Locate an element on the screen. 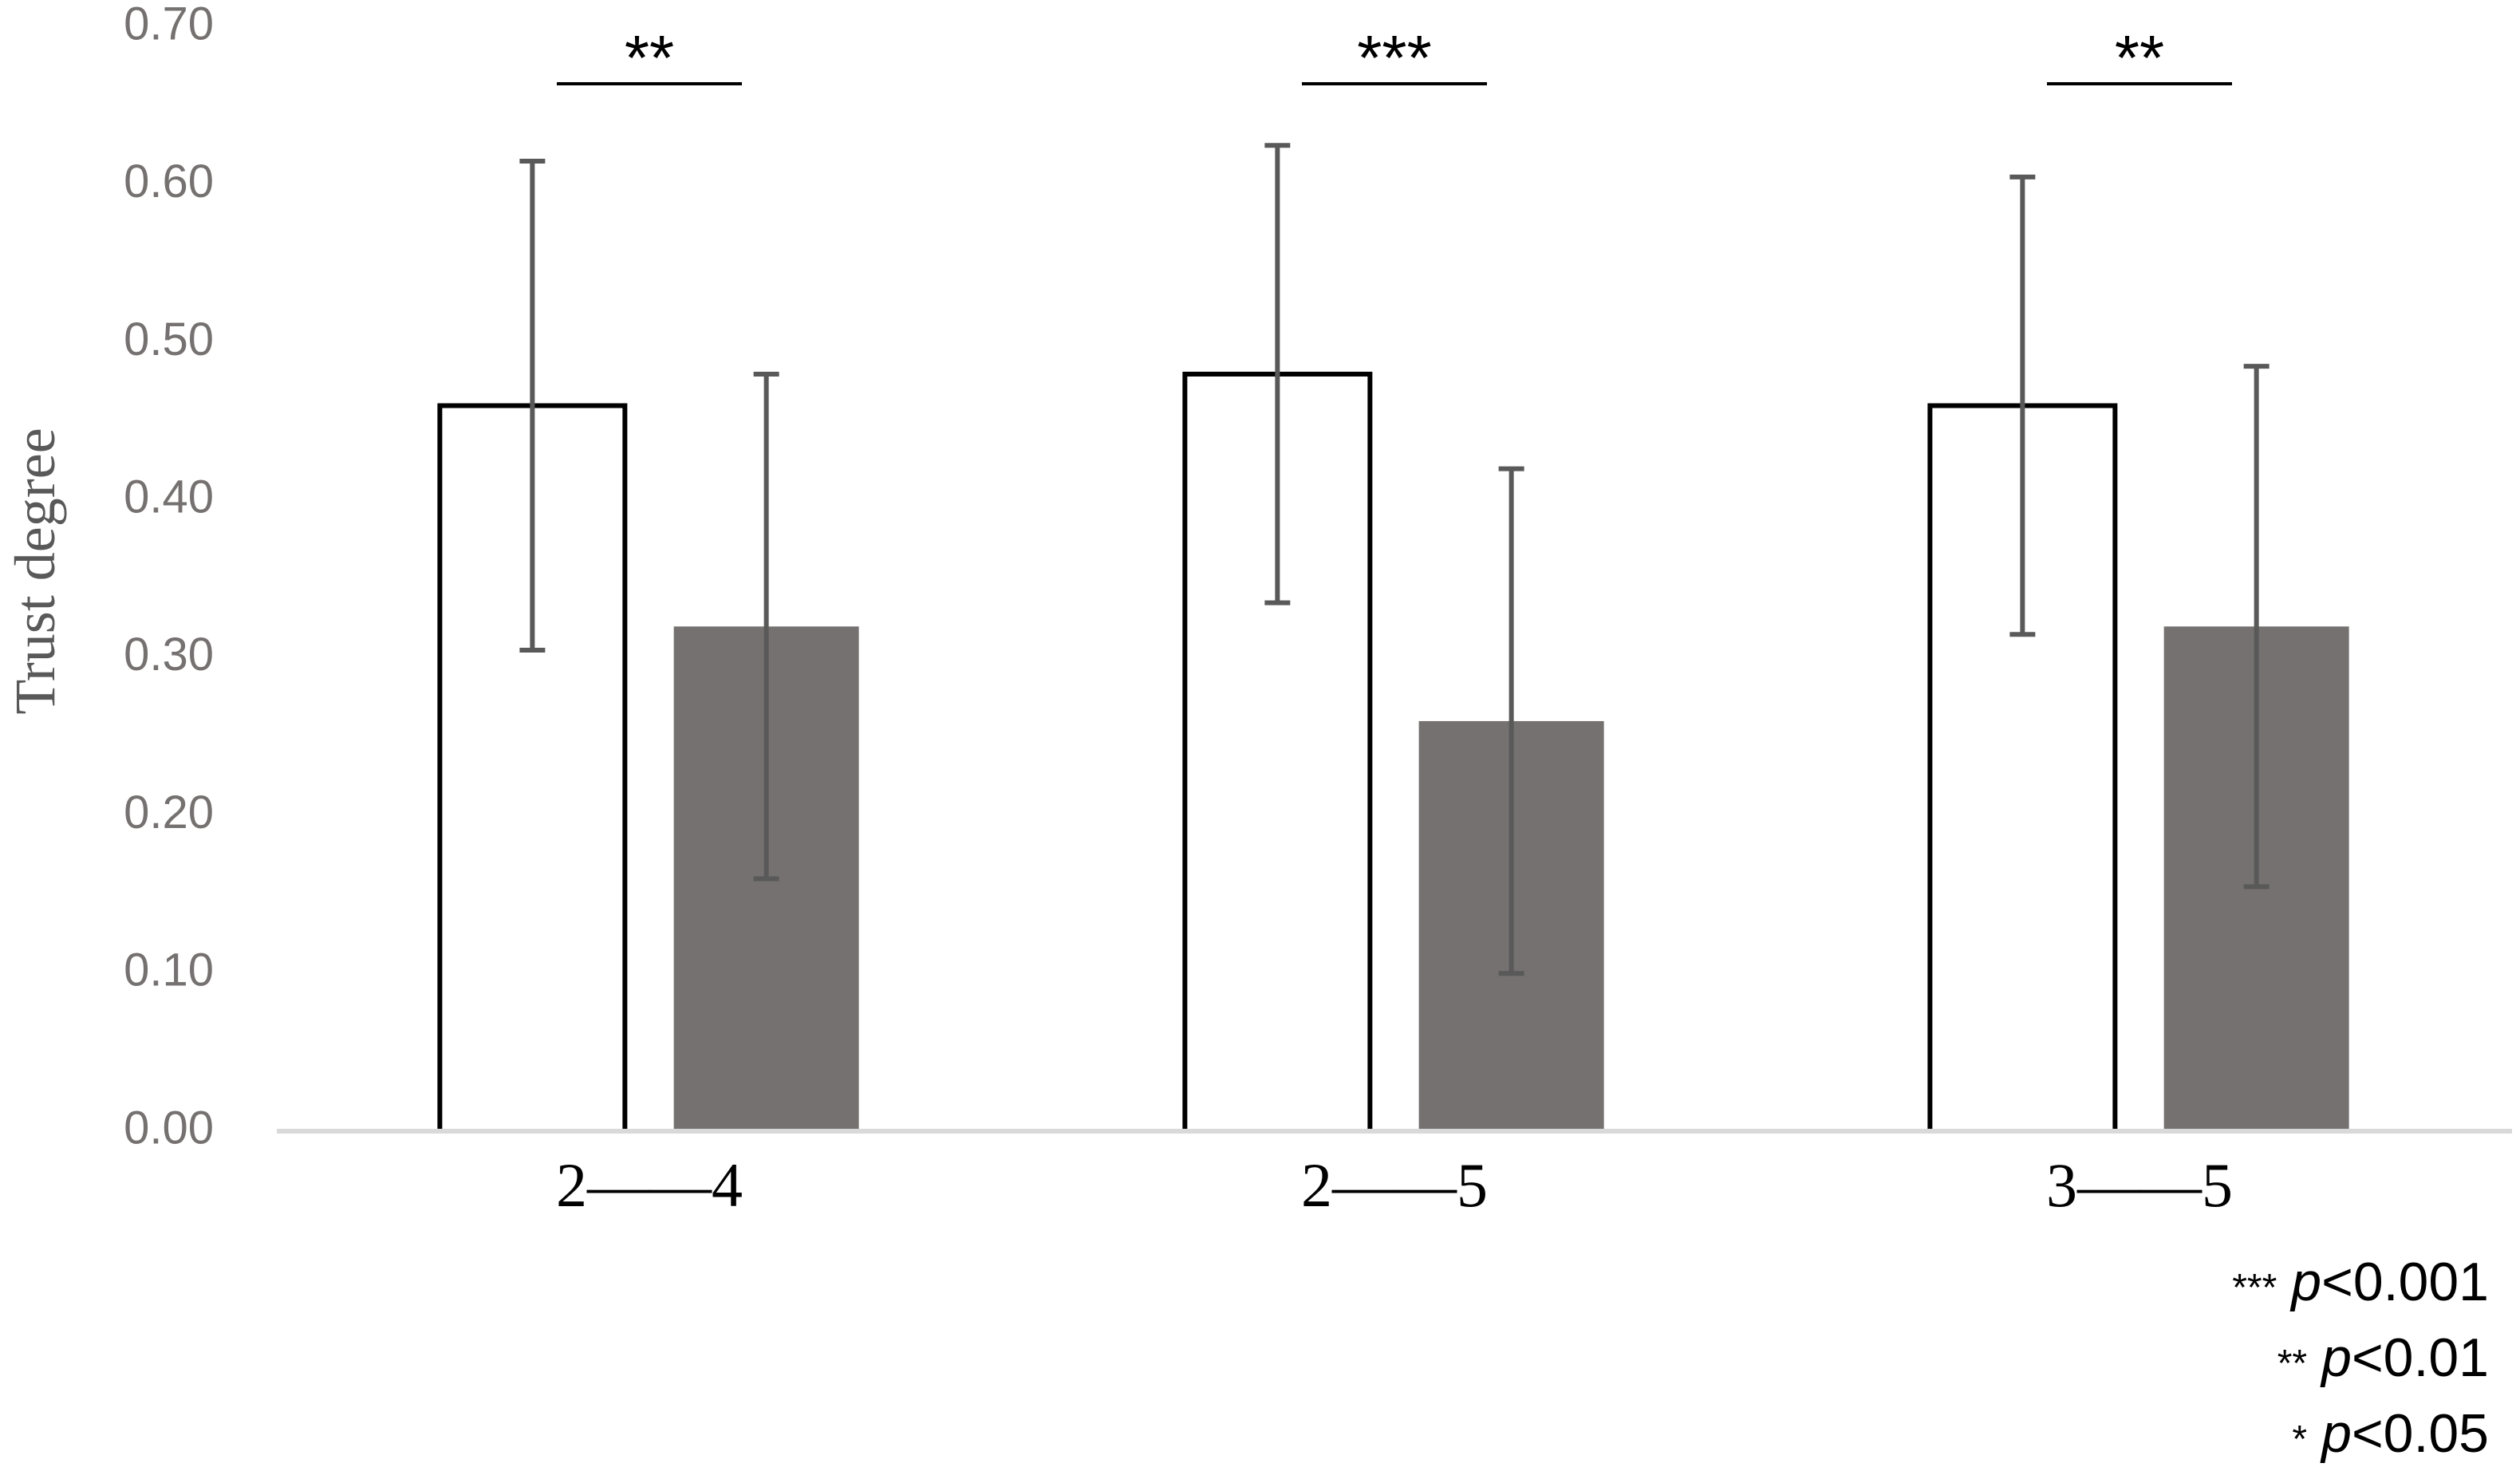 Image resolution: width=2520 pixels, height=1475 pixels. y-tick-label: 0.30 is located at coordinates (169, 654).